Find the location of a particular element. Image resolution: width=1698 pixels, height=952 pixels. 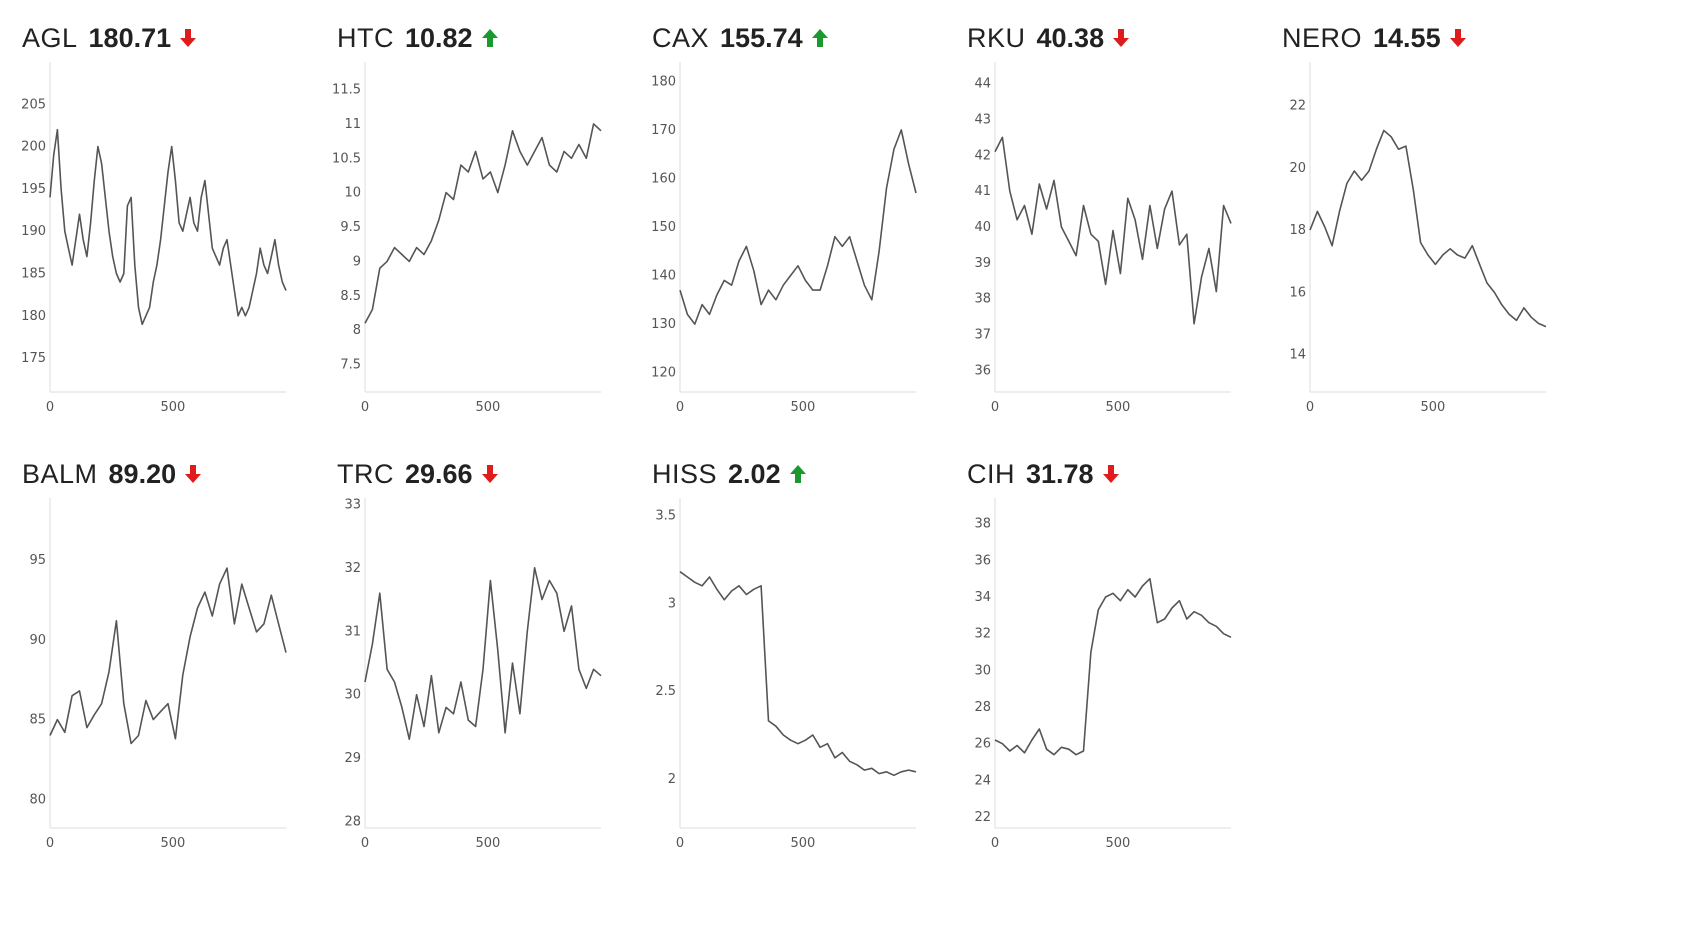

ticker-symbol: CIH is located at coordinates (991, 473).